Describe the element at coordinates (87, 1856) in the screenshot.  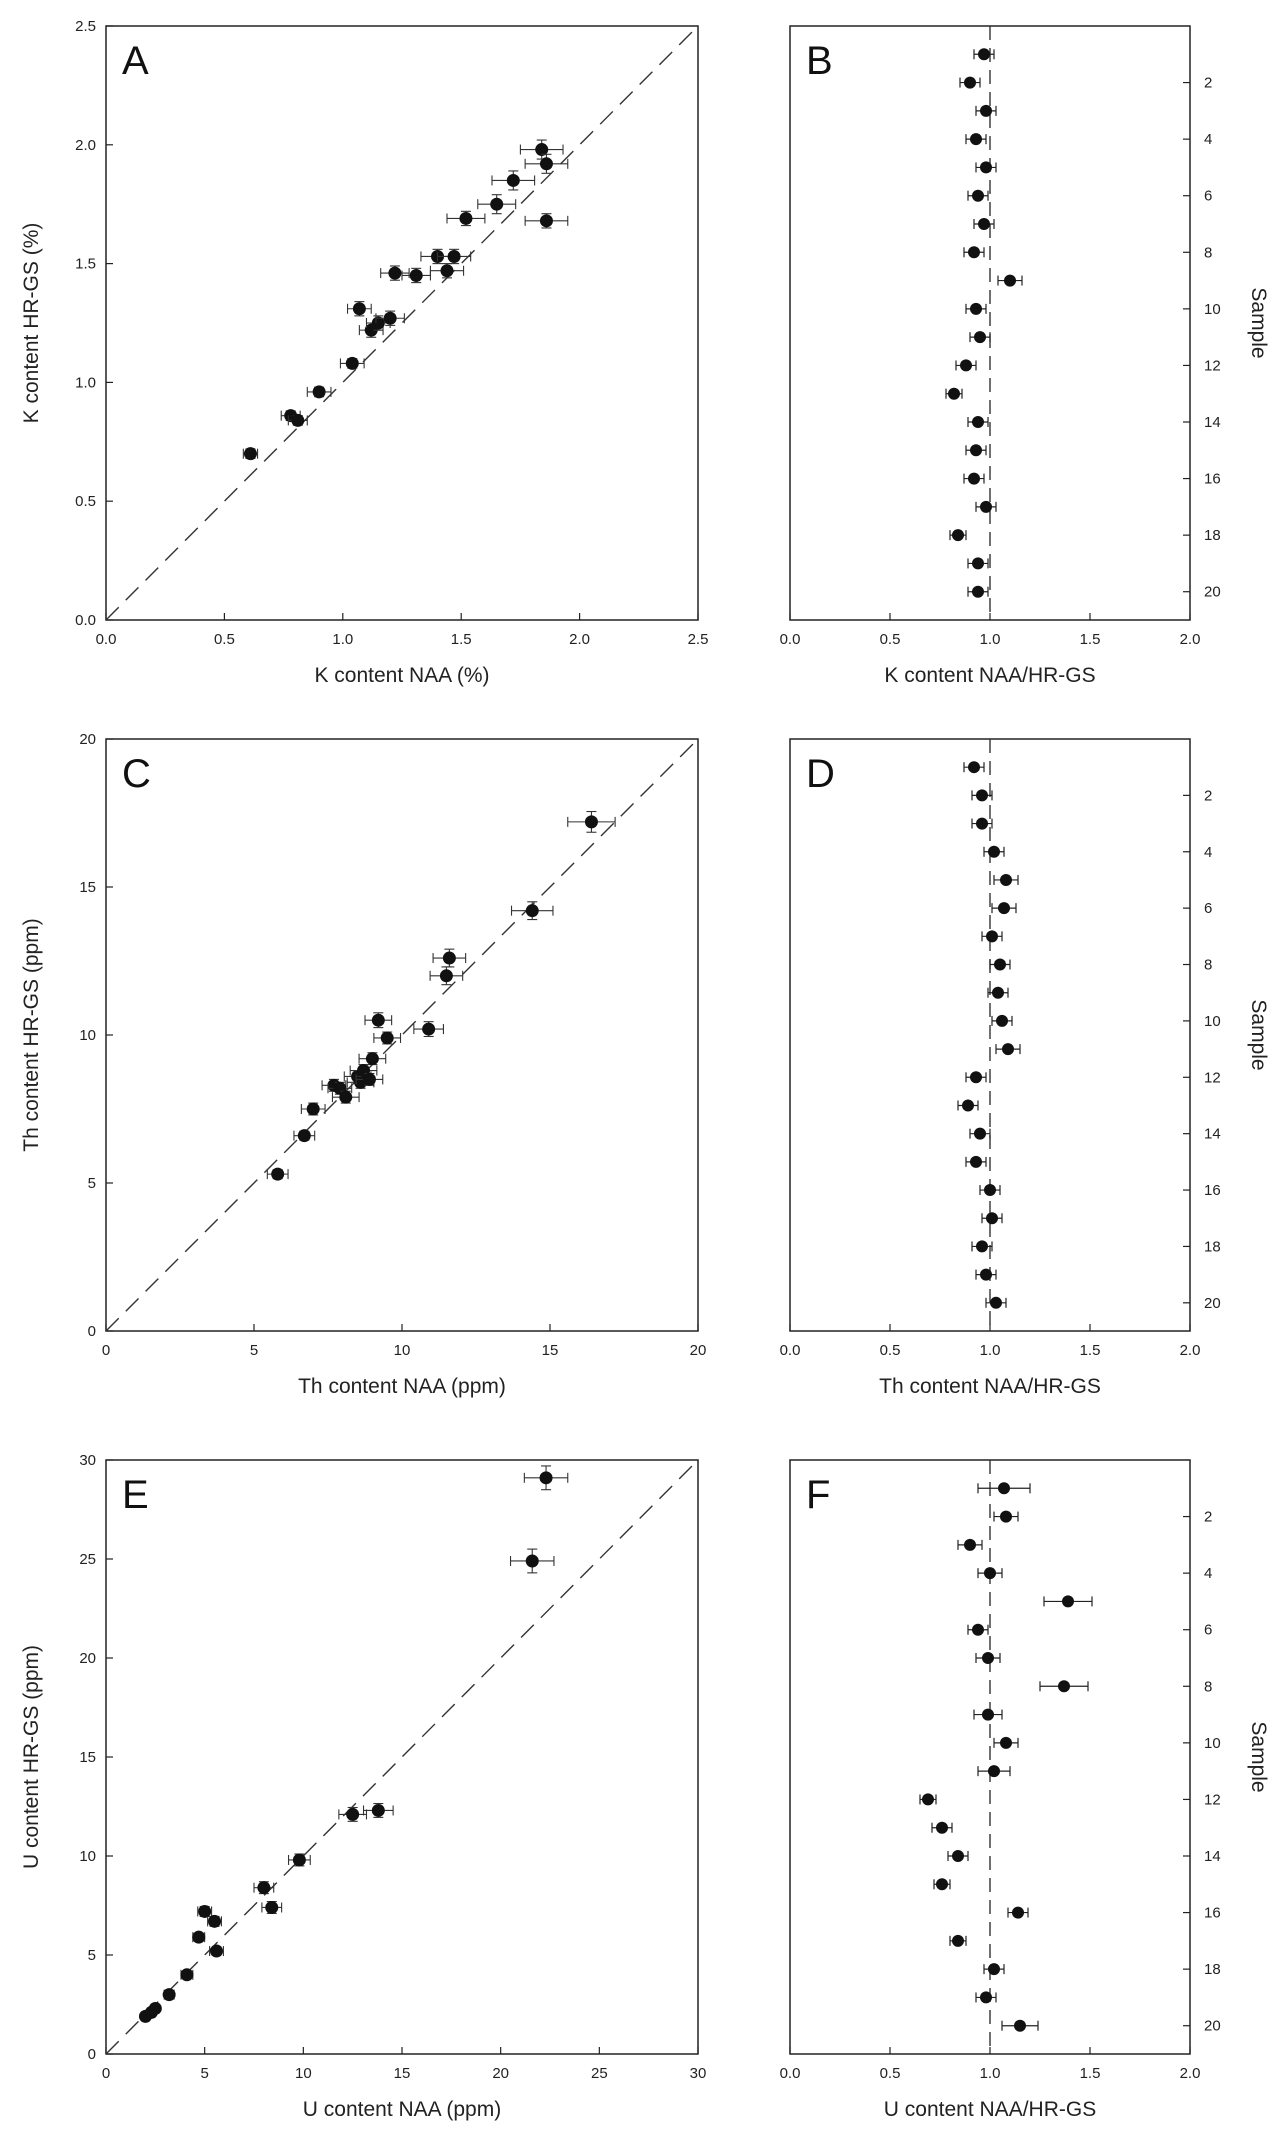
I see `y-tick-label: 10` at that location.